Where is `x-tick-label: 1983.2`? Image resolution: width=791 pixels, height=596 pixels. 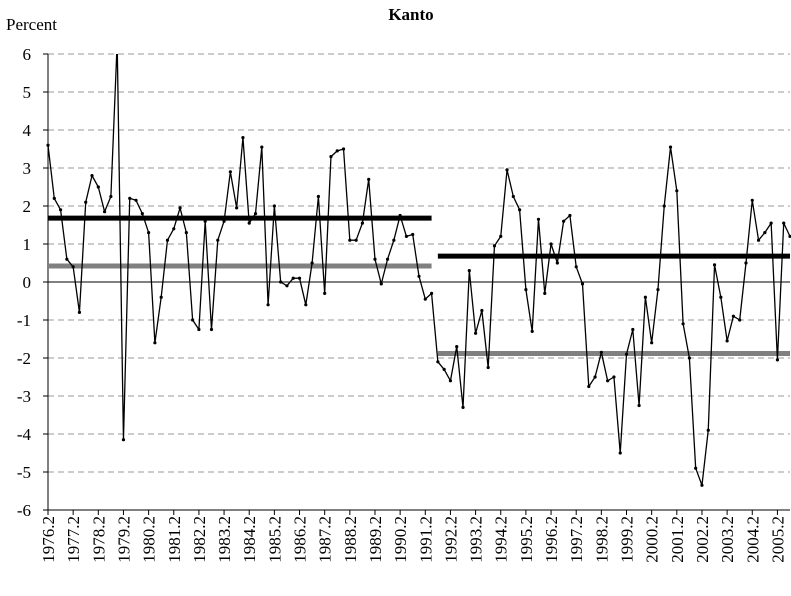 x-tick-label: 1983.2 is located at coordinates (224, 539).